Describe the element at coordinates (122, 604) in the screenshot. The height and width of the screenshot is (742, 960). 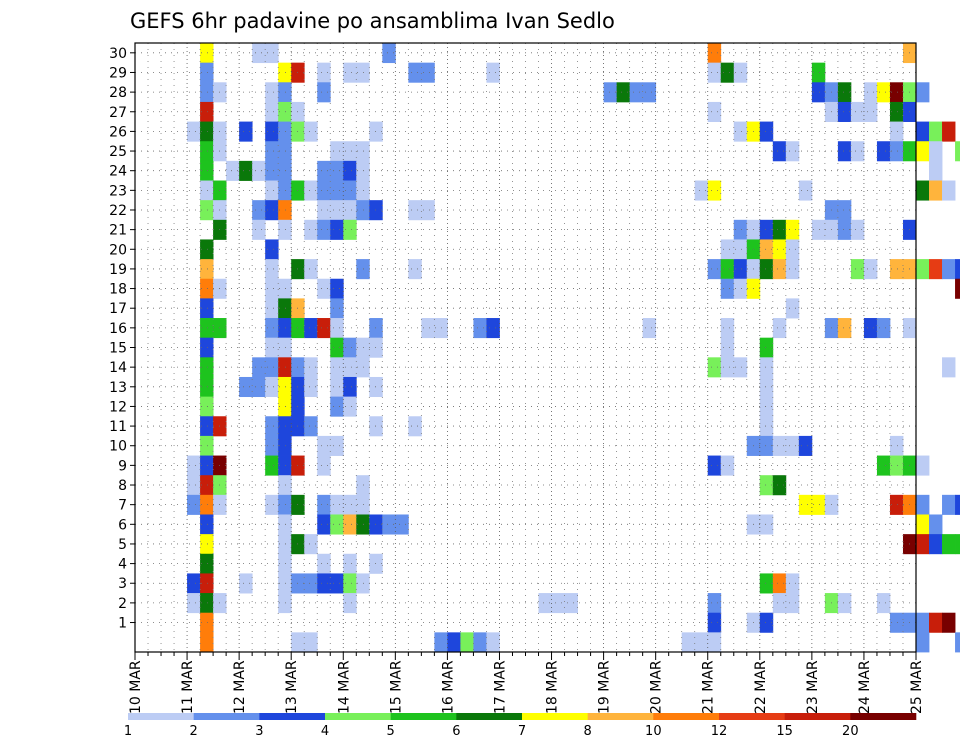
I see `y-tick-label: 2` at that location.